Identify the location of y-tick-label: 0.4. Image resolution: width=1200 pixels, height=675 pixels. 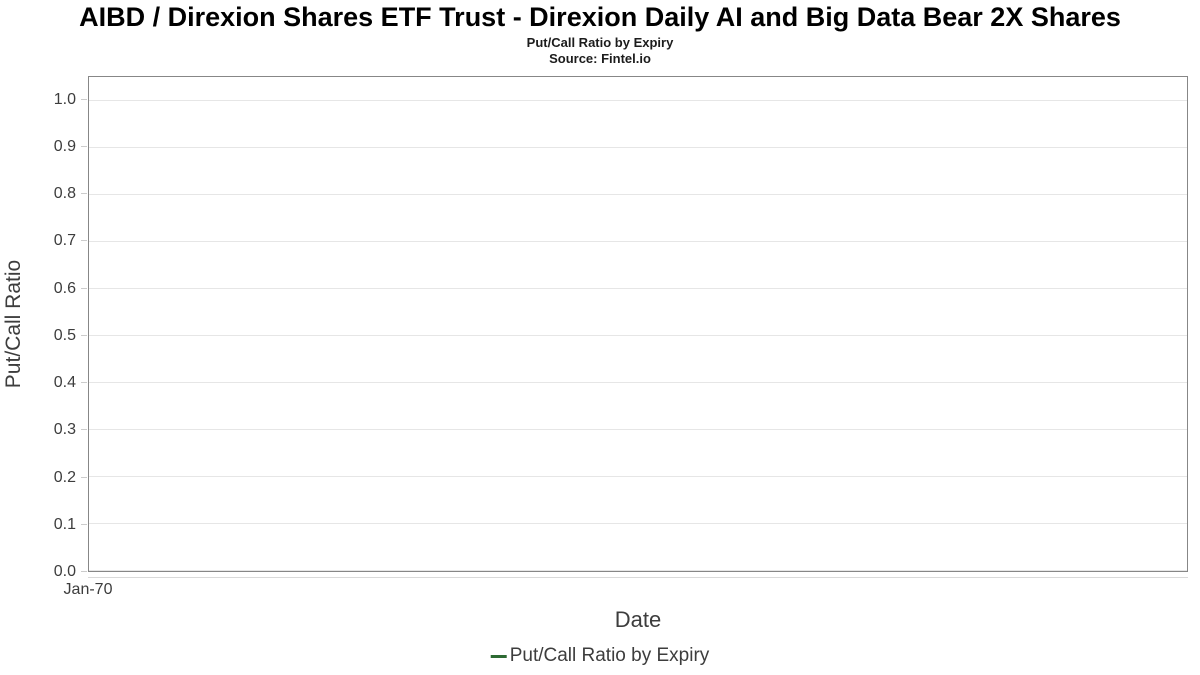
(64, 383).